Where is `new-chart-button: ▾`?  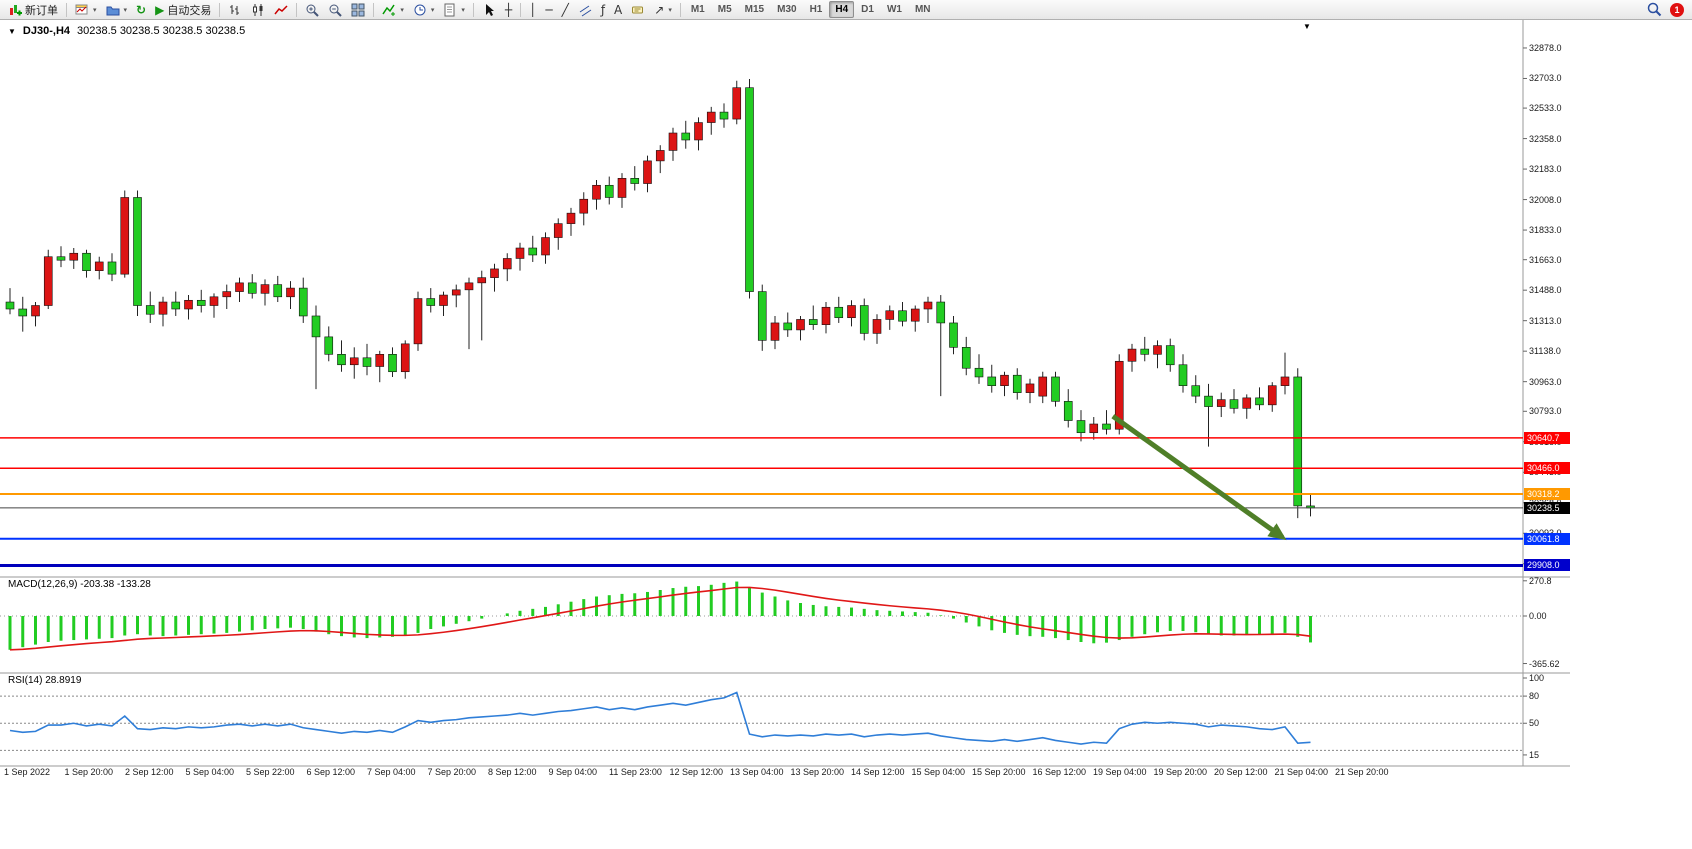
new-chart-button: ▾ is located at coordinates (86, 10).